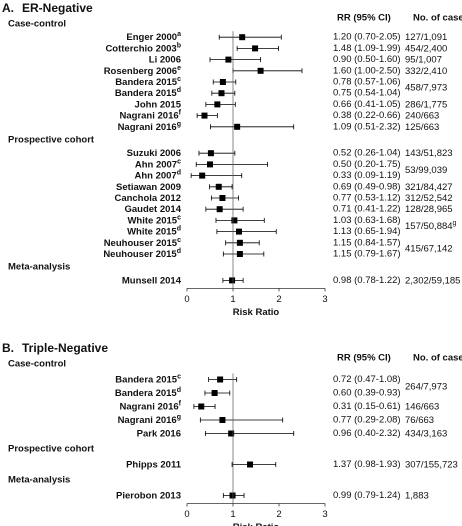  I want to click on cases-value: 321/84,427, so click(429, 186).